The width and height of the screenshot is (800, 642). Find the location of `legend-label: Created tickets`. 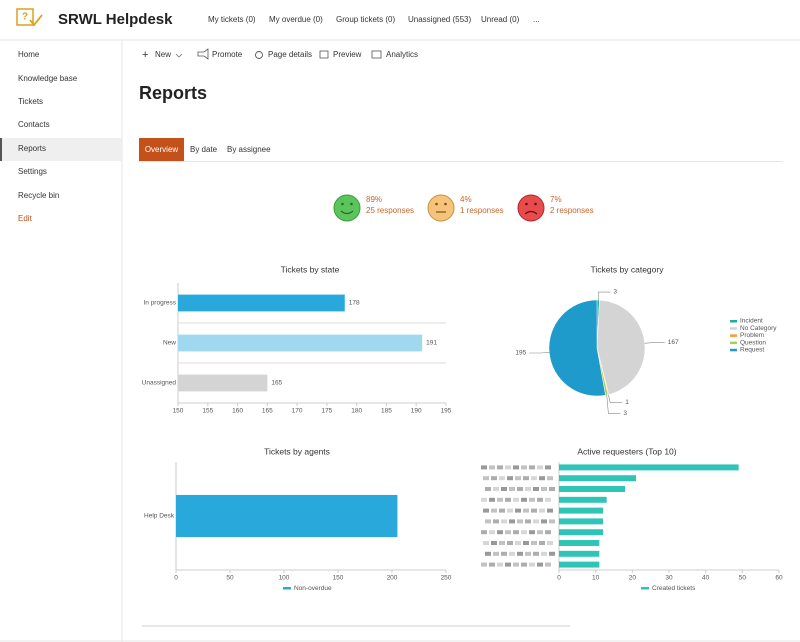

legend-label: Created tickets is located at coordinates (674, 588).